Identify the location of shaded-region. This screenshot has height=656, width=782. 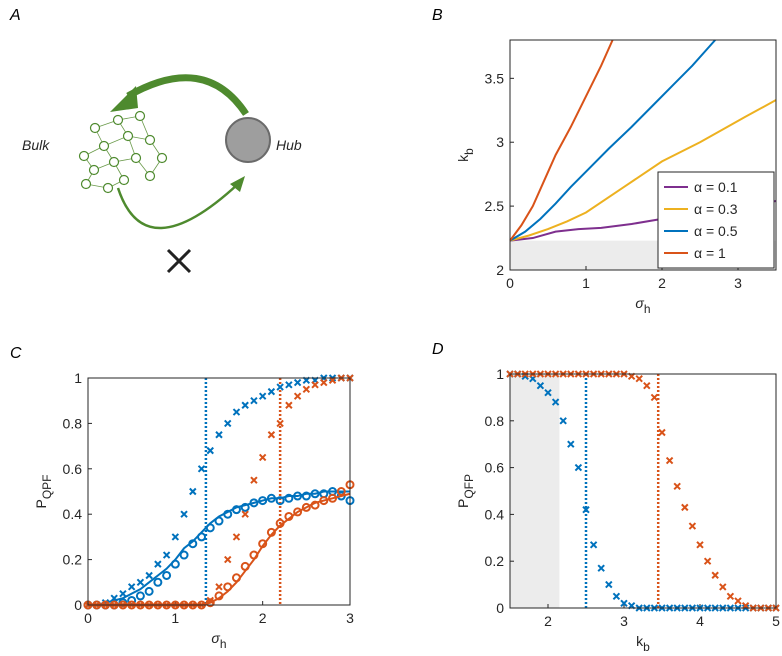
(535, 491).